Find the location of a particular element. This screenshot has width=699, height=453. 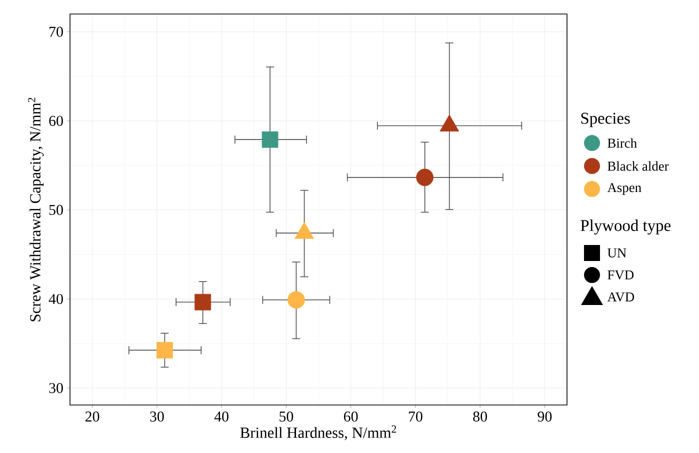

y-tick-label: 60 is located at coordinates (56, 121).